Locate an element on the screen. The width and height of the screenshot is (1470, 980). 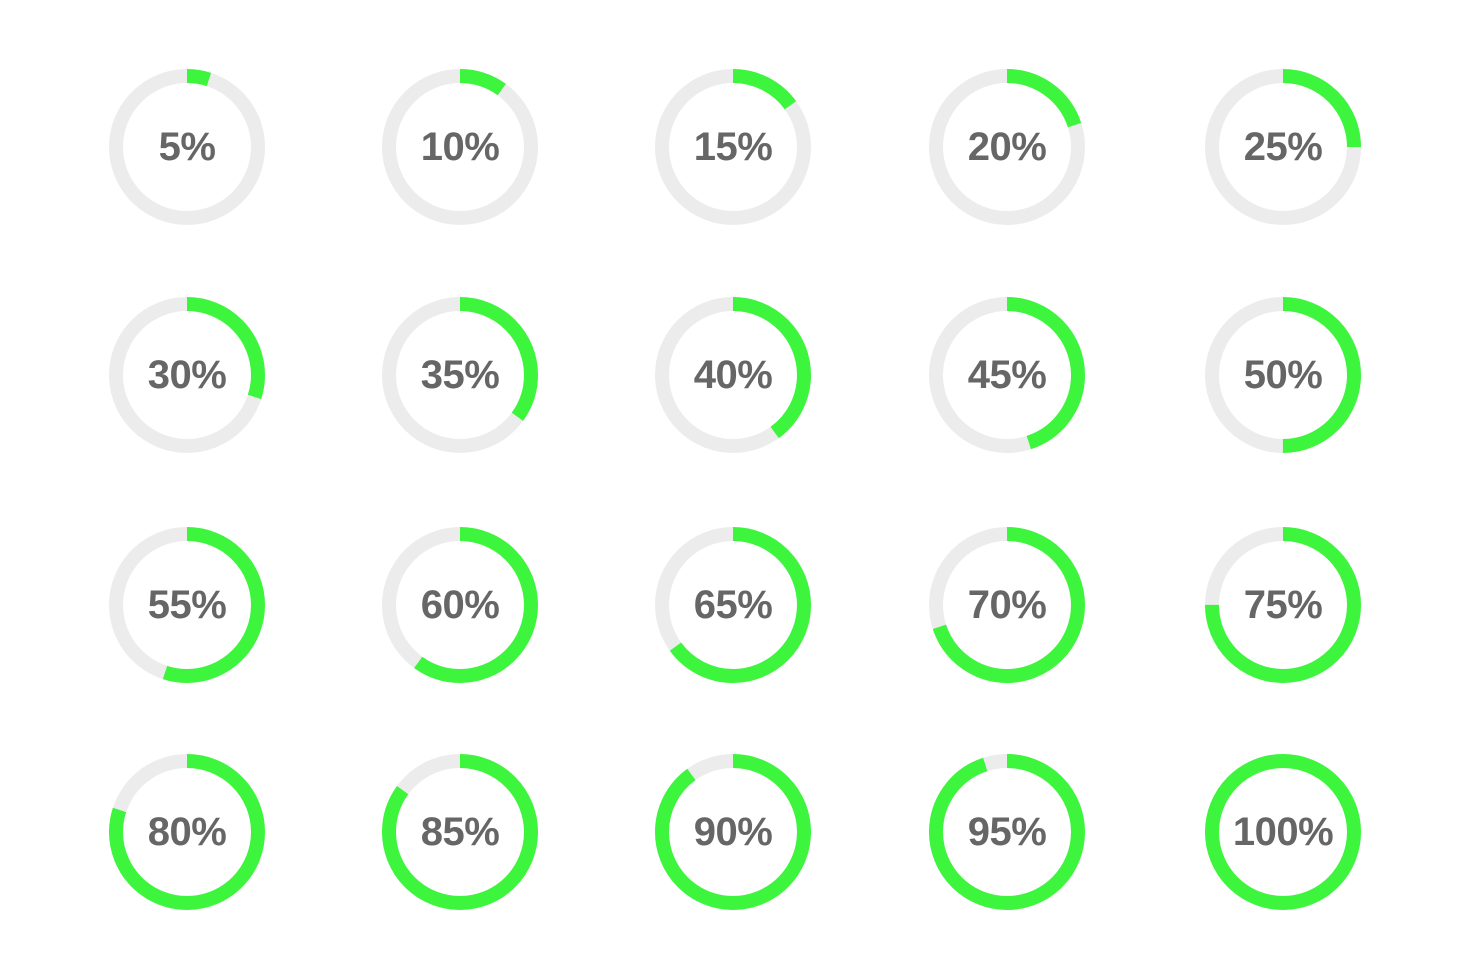
progress-ring-label: 100% is located at coordinates (1283, 832).